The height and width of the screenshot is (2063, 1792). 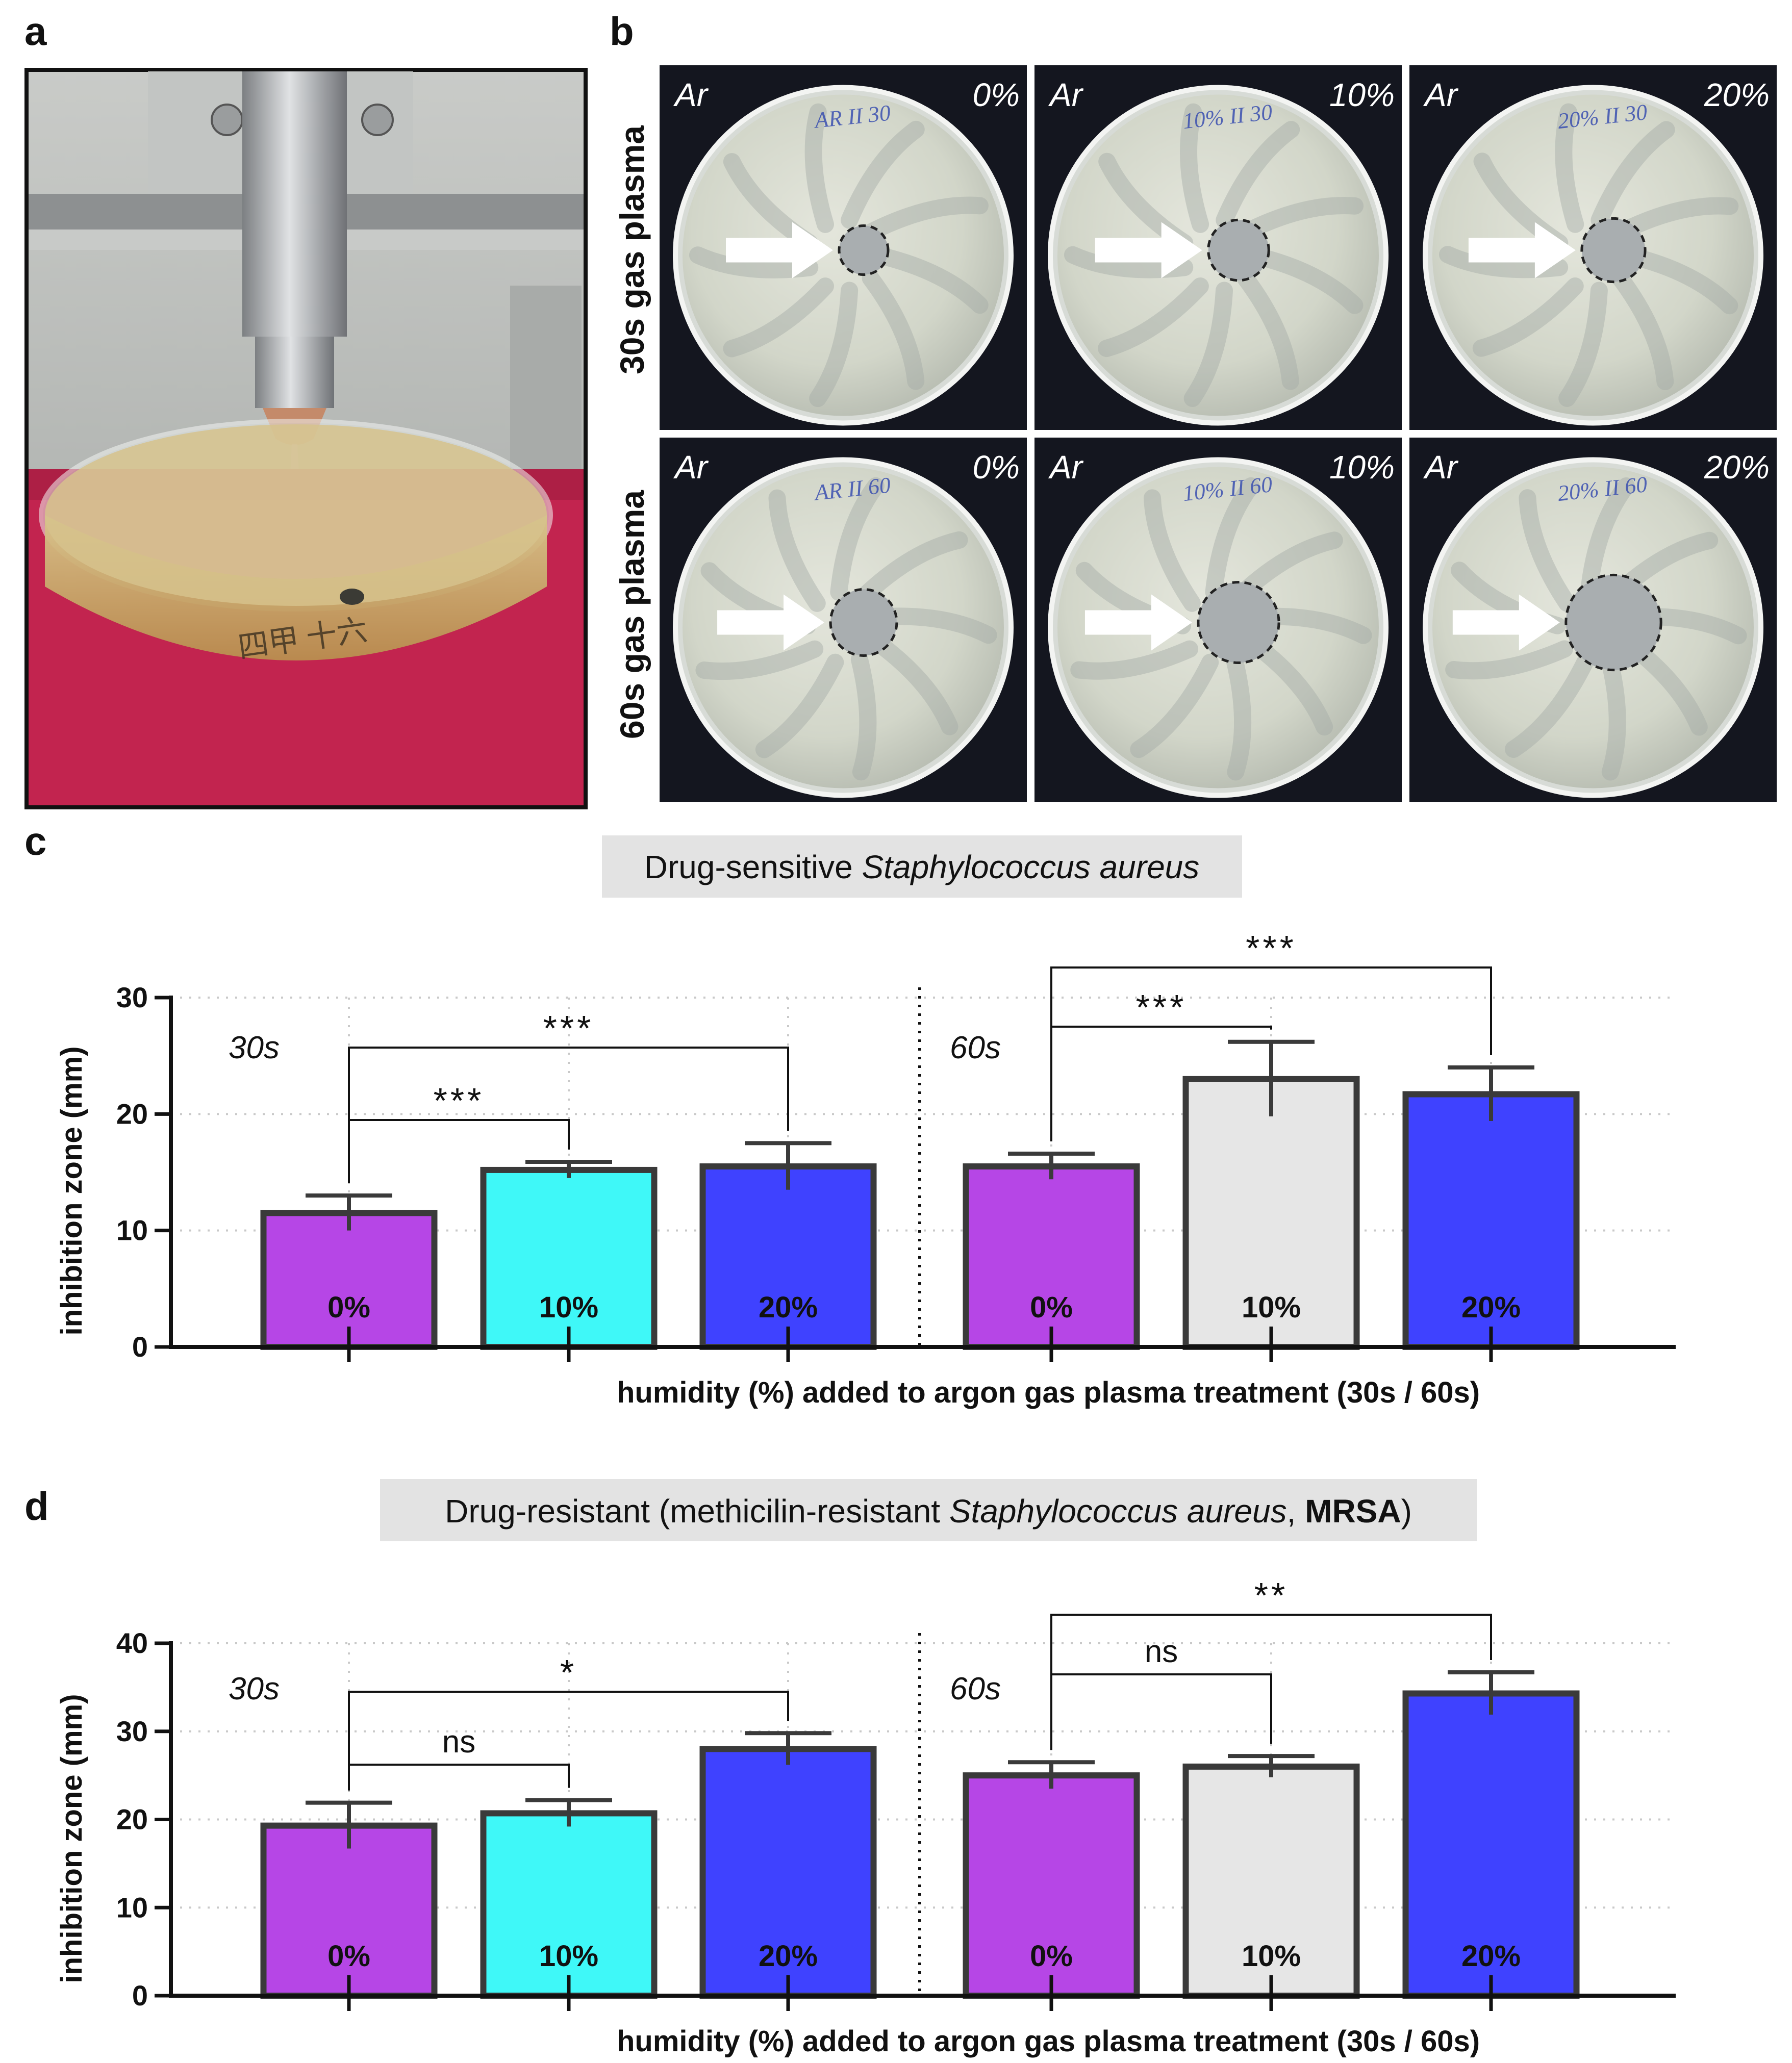 I want to click on row-label-60s: 60s gas plasma, so click(x=632, y=614).